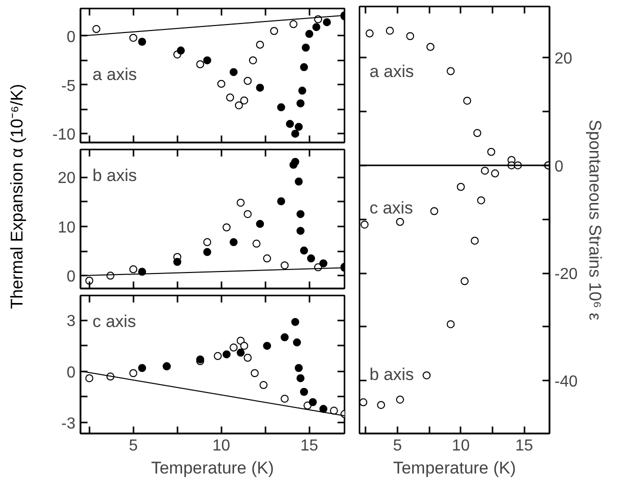  Describe the element at coordinates (67, 227) in the screenshot. I see `y-tick-label: 10` at that location.